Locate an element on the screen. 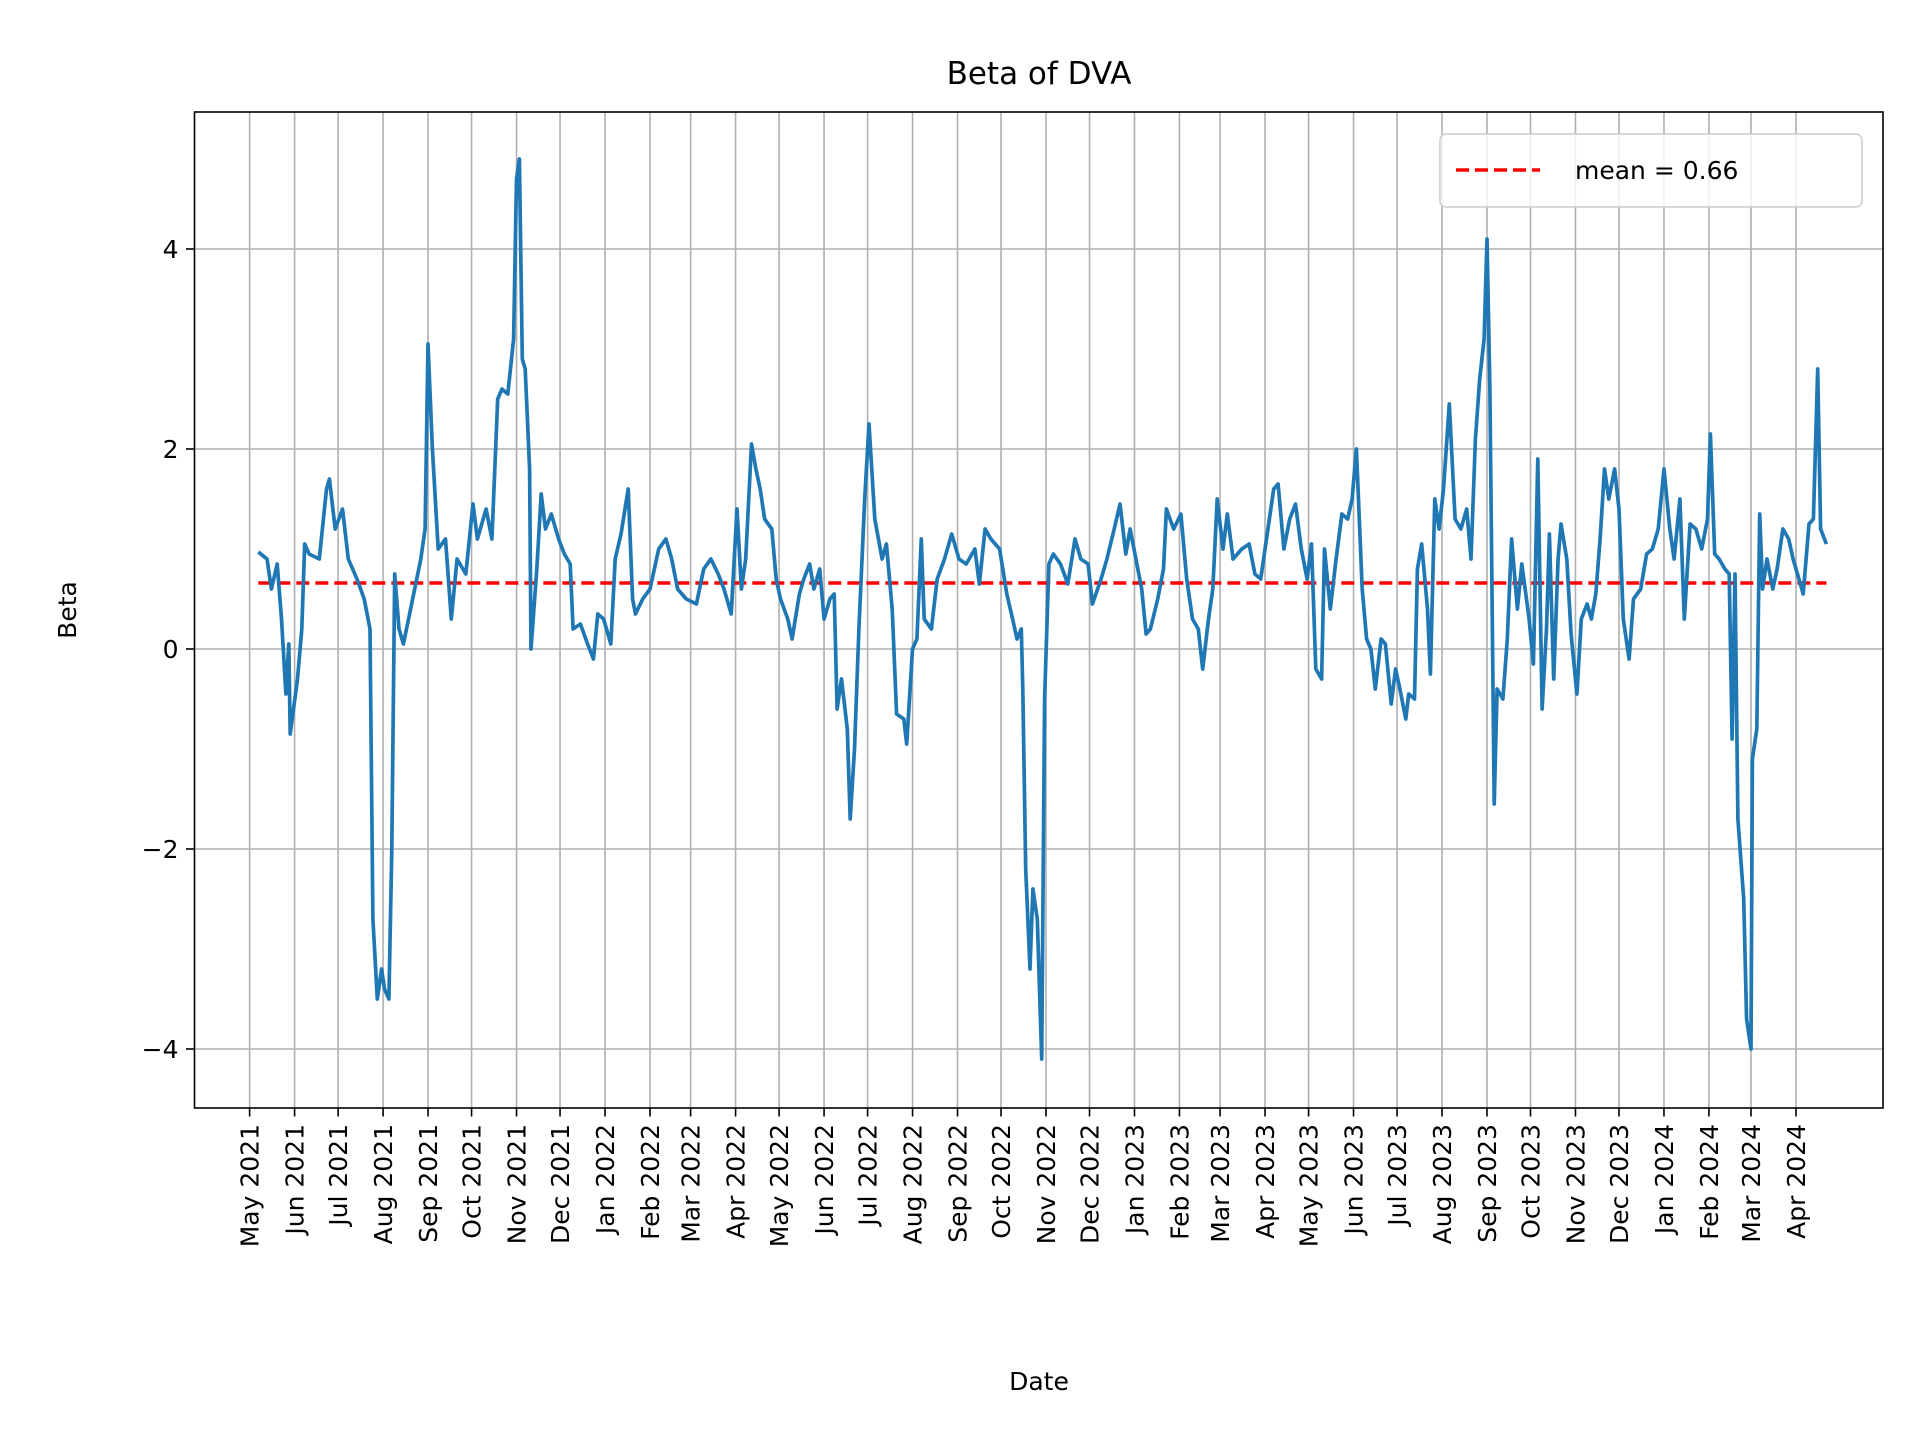 This screenshot has height=1440, width=1920. x-tick-label: Jan 2024 is located at coordinates (1664, 1180).